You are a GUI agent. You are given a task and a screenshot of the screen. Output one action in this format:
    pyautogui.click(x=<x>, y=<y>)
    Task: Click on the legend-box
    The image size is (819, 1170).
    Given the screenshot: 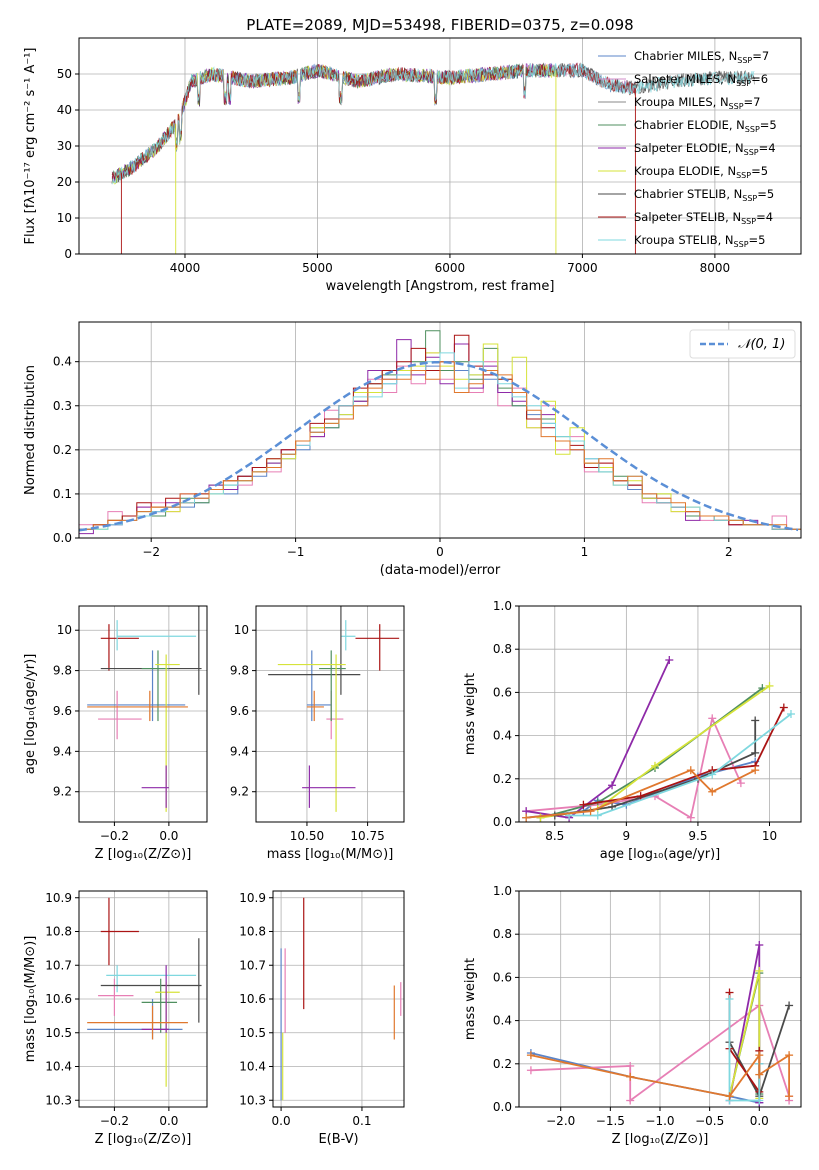 What is the action you would take?
    pyautogui.click(x=742, y=344)
    